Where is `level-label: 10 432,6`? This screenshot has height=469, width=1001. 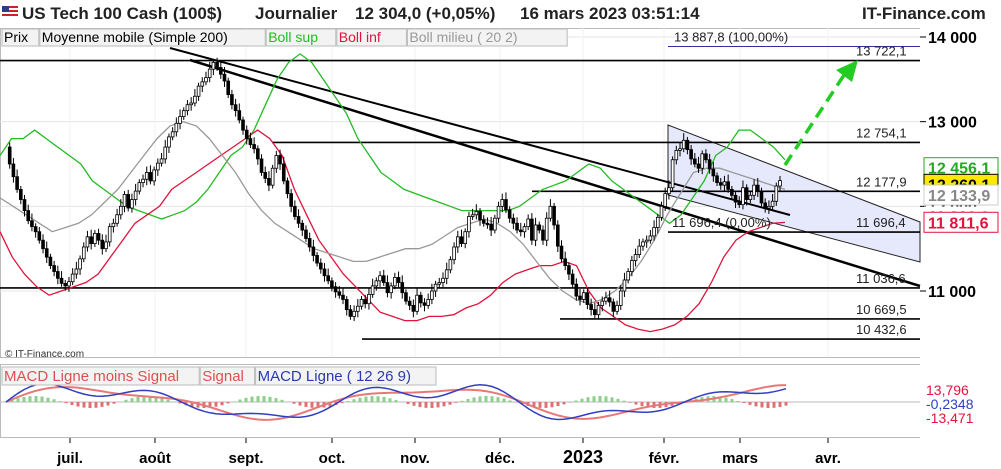
level-label: 10 432,6 is located at coordinates (881, 329).